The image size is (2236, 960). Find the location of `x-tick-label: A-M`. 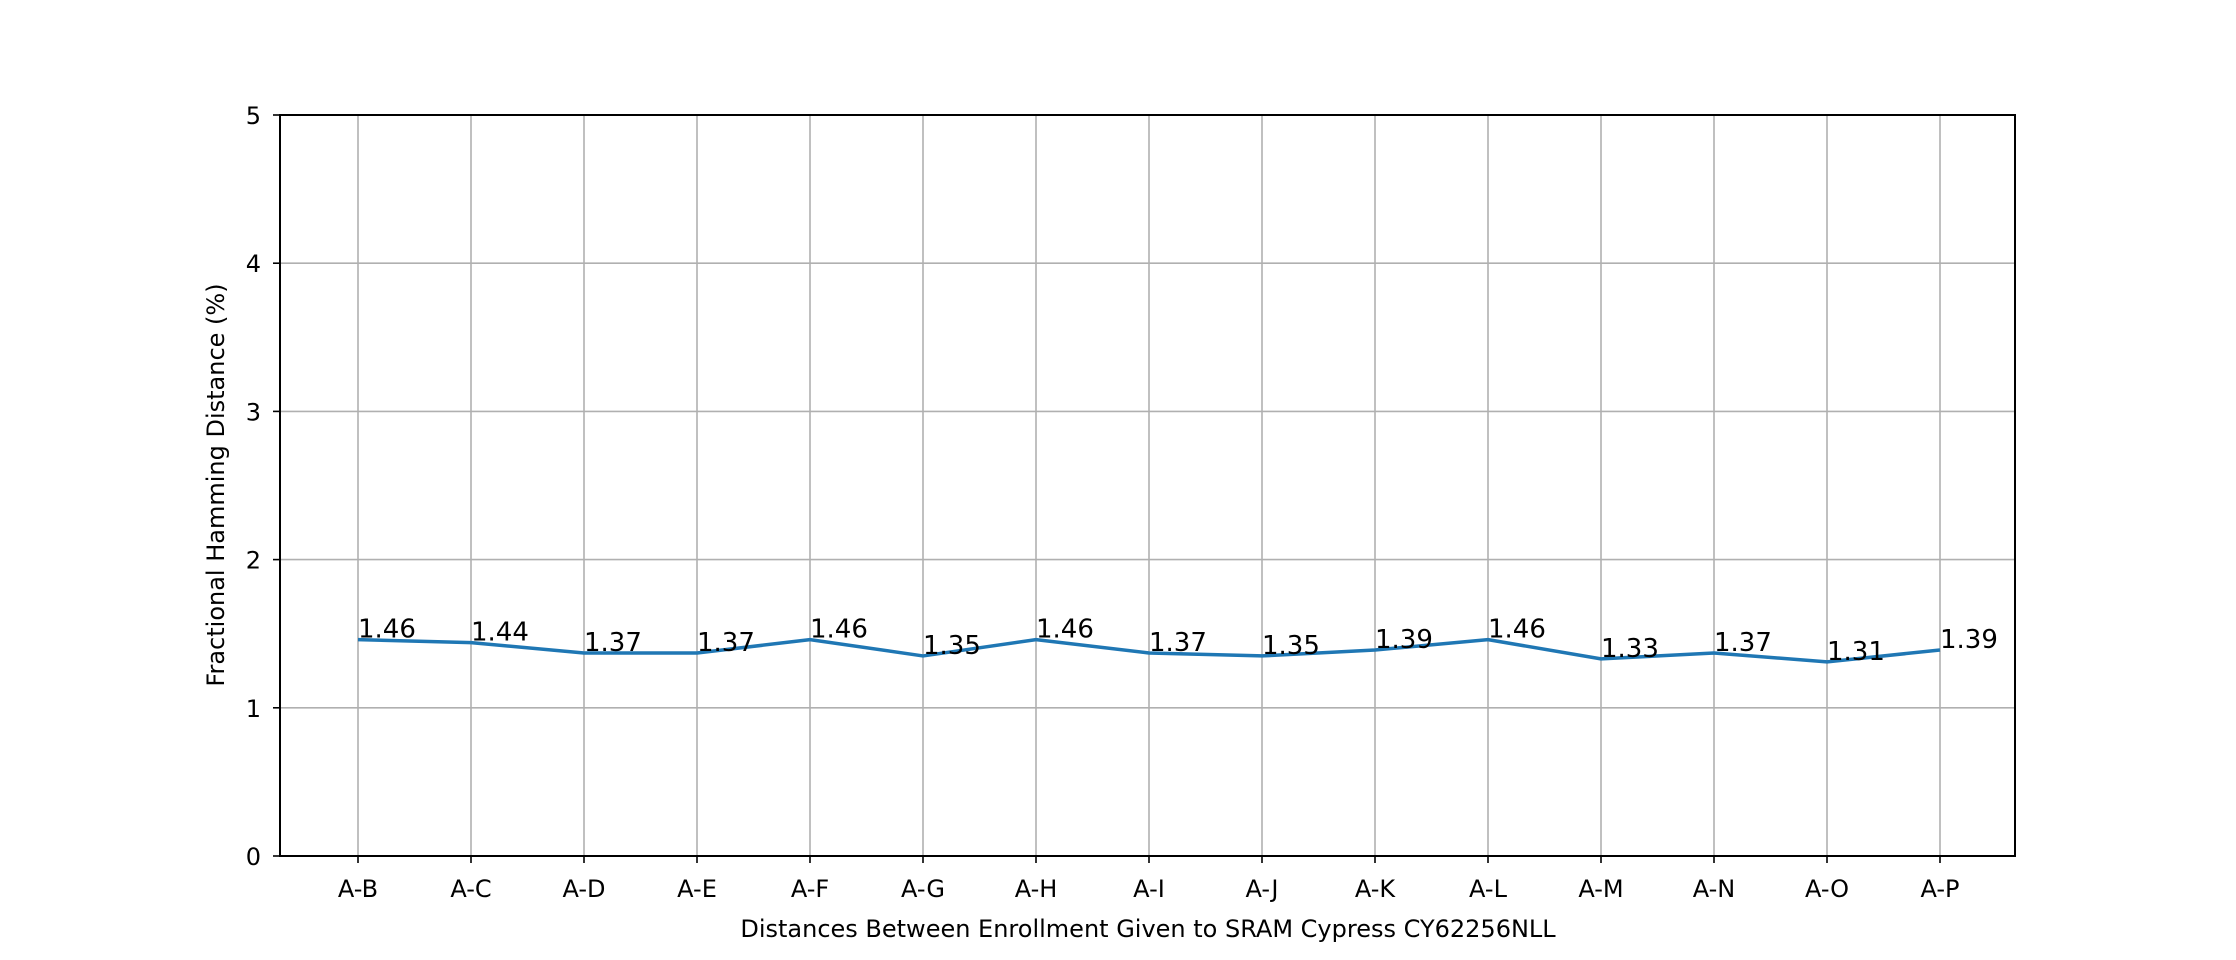

x-tick-label: A-M is located at coordinates (1600, 889).